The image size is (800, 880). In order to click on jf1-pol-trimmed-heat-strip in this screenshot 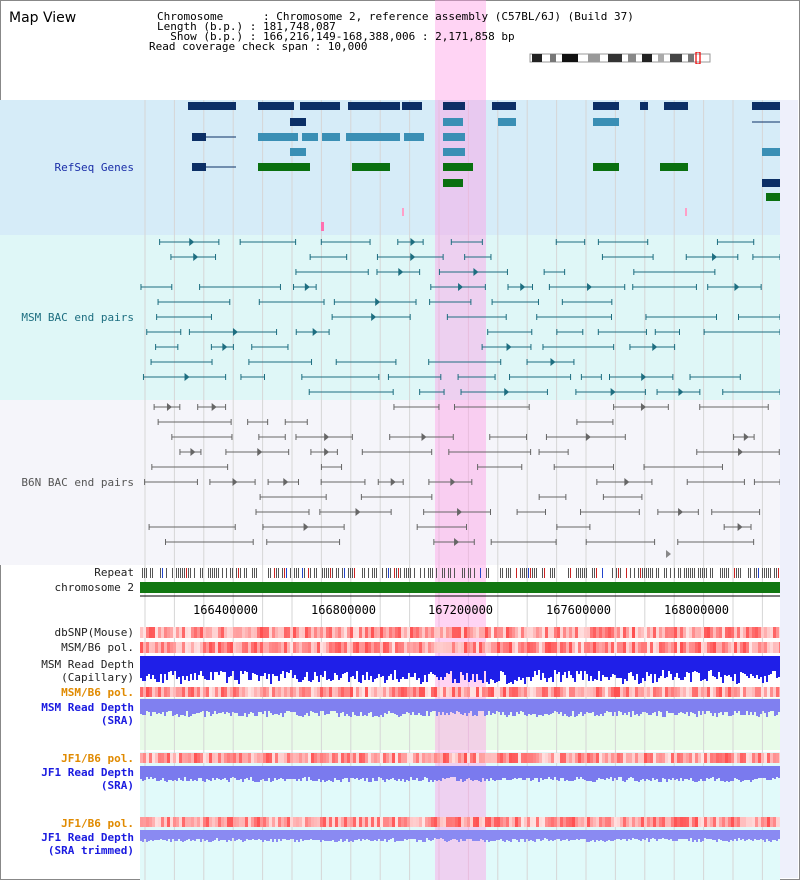, I will do `click(460, 822)`.